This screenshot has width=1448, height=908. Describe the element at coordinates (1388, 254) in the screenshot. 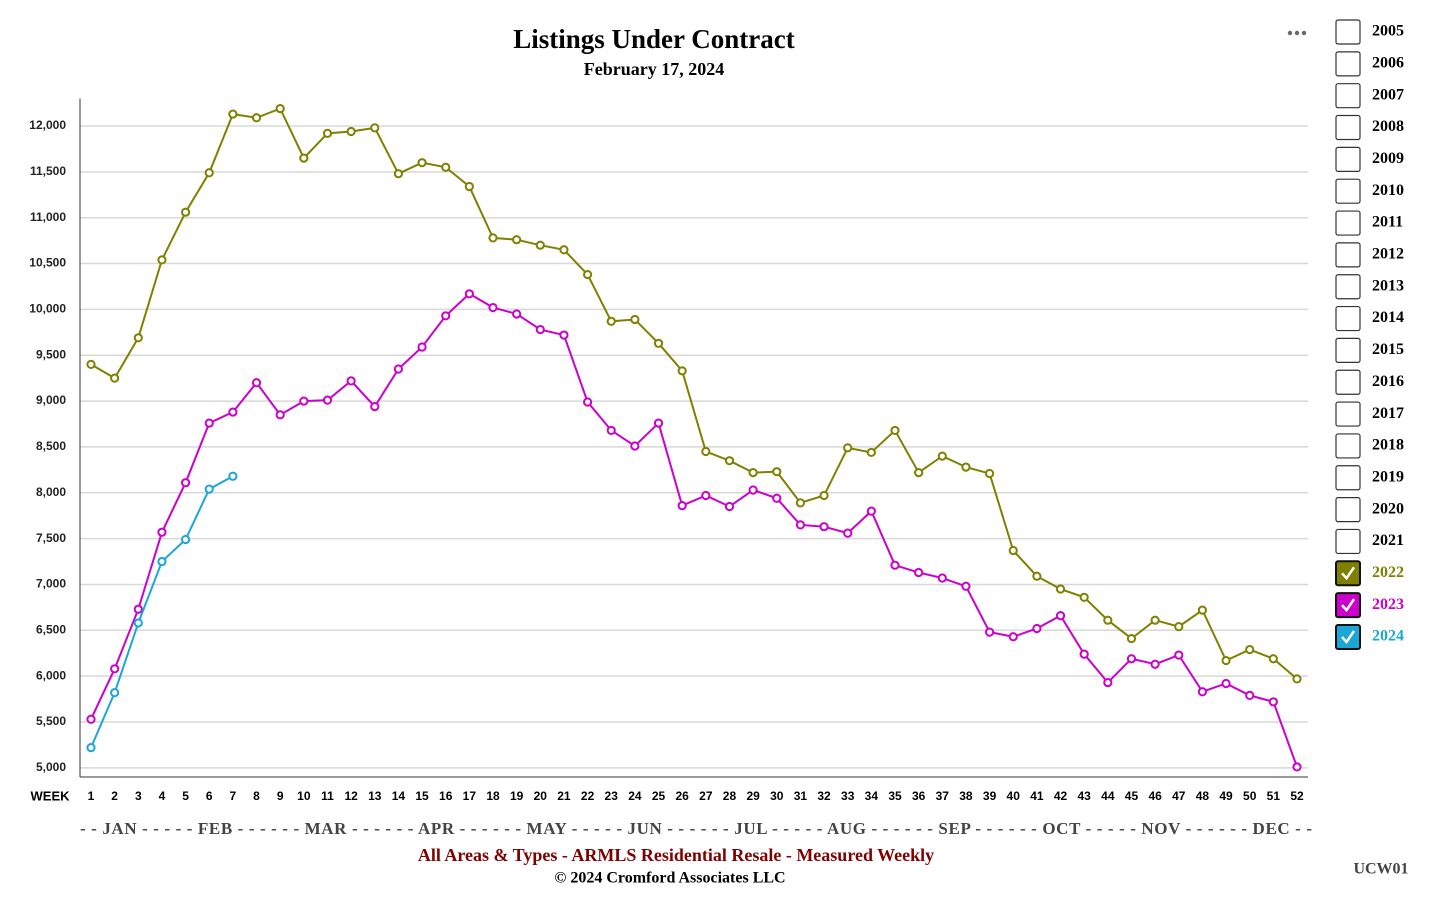

I see `year-label: 2012` at that location.